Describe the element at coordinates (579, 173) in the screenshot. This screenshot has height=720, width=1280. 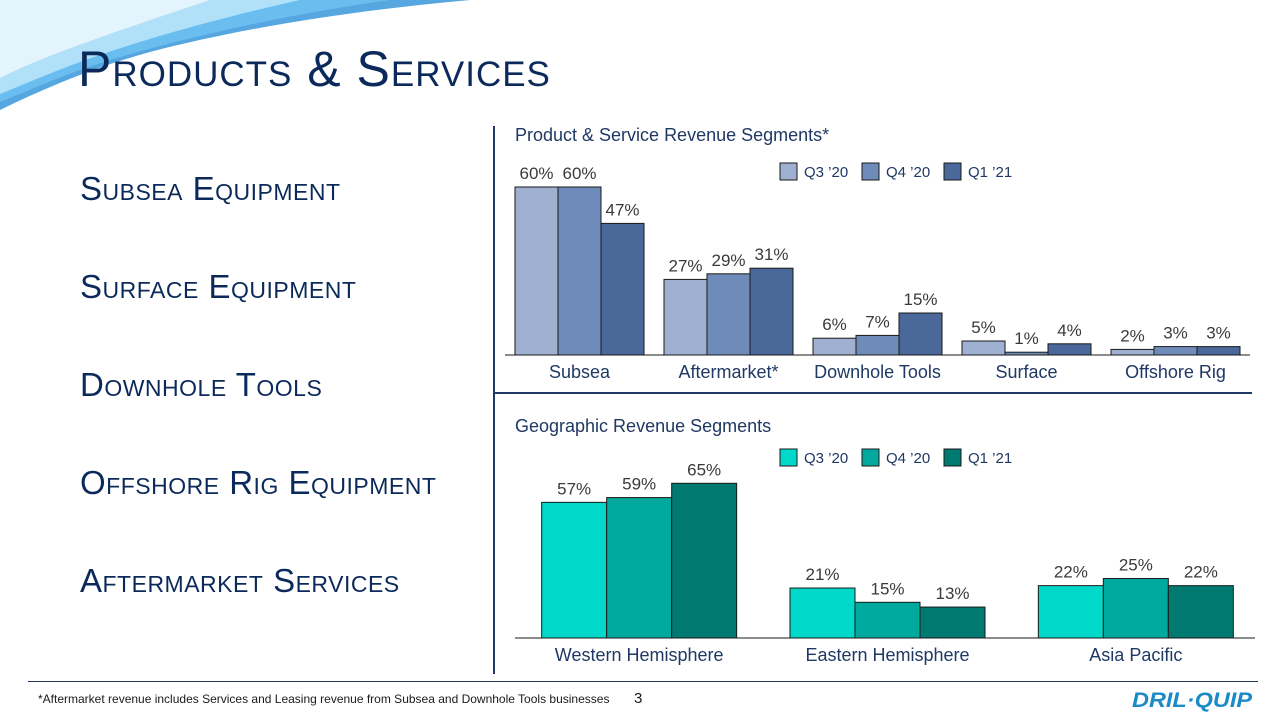
I see `data-label-subsea-q4-20: 60%` at that location.